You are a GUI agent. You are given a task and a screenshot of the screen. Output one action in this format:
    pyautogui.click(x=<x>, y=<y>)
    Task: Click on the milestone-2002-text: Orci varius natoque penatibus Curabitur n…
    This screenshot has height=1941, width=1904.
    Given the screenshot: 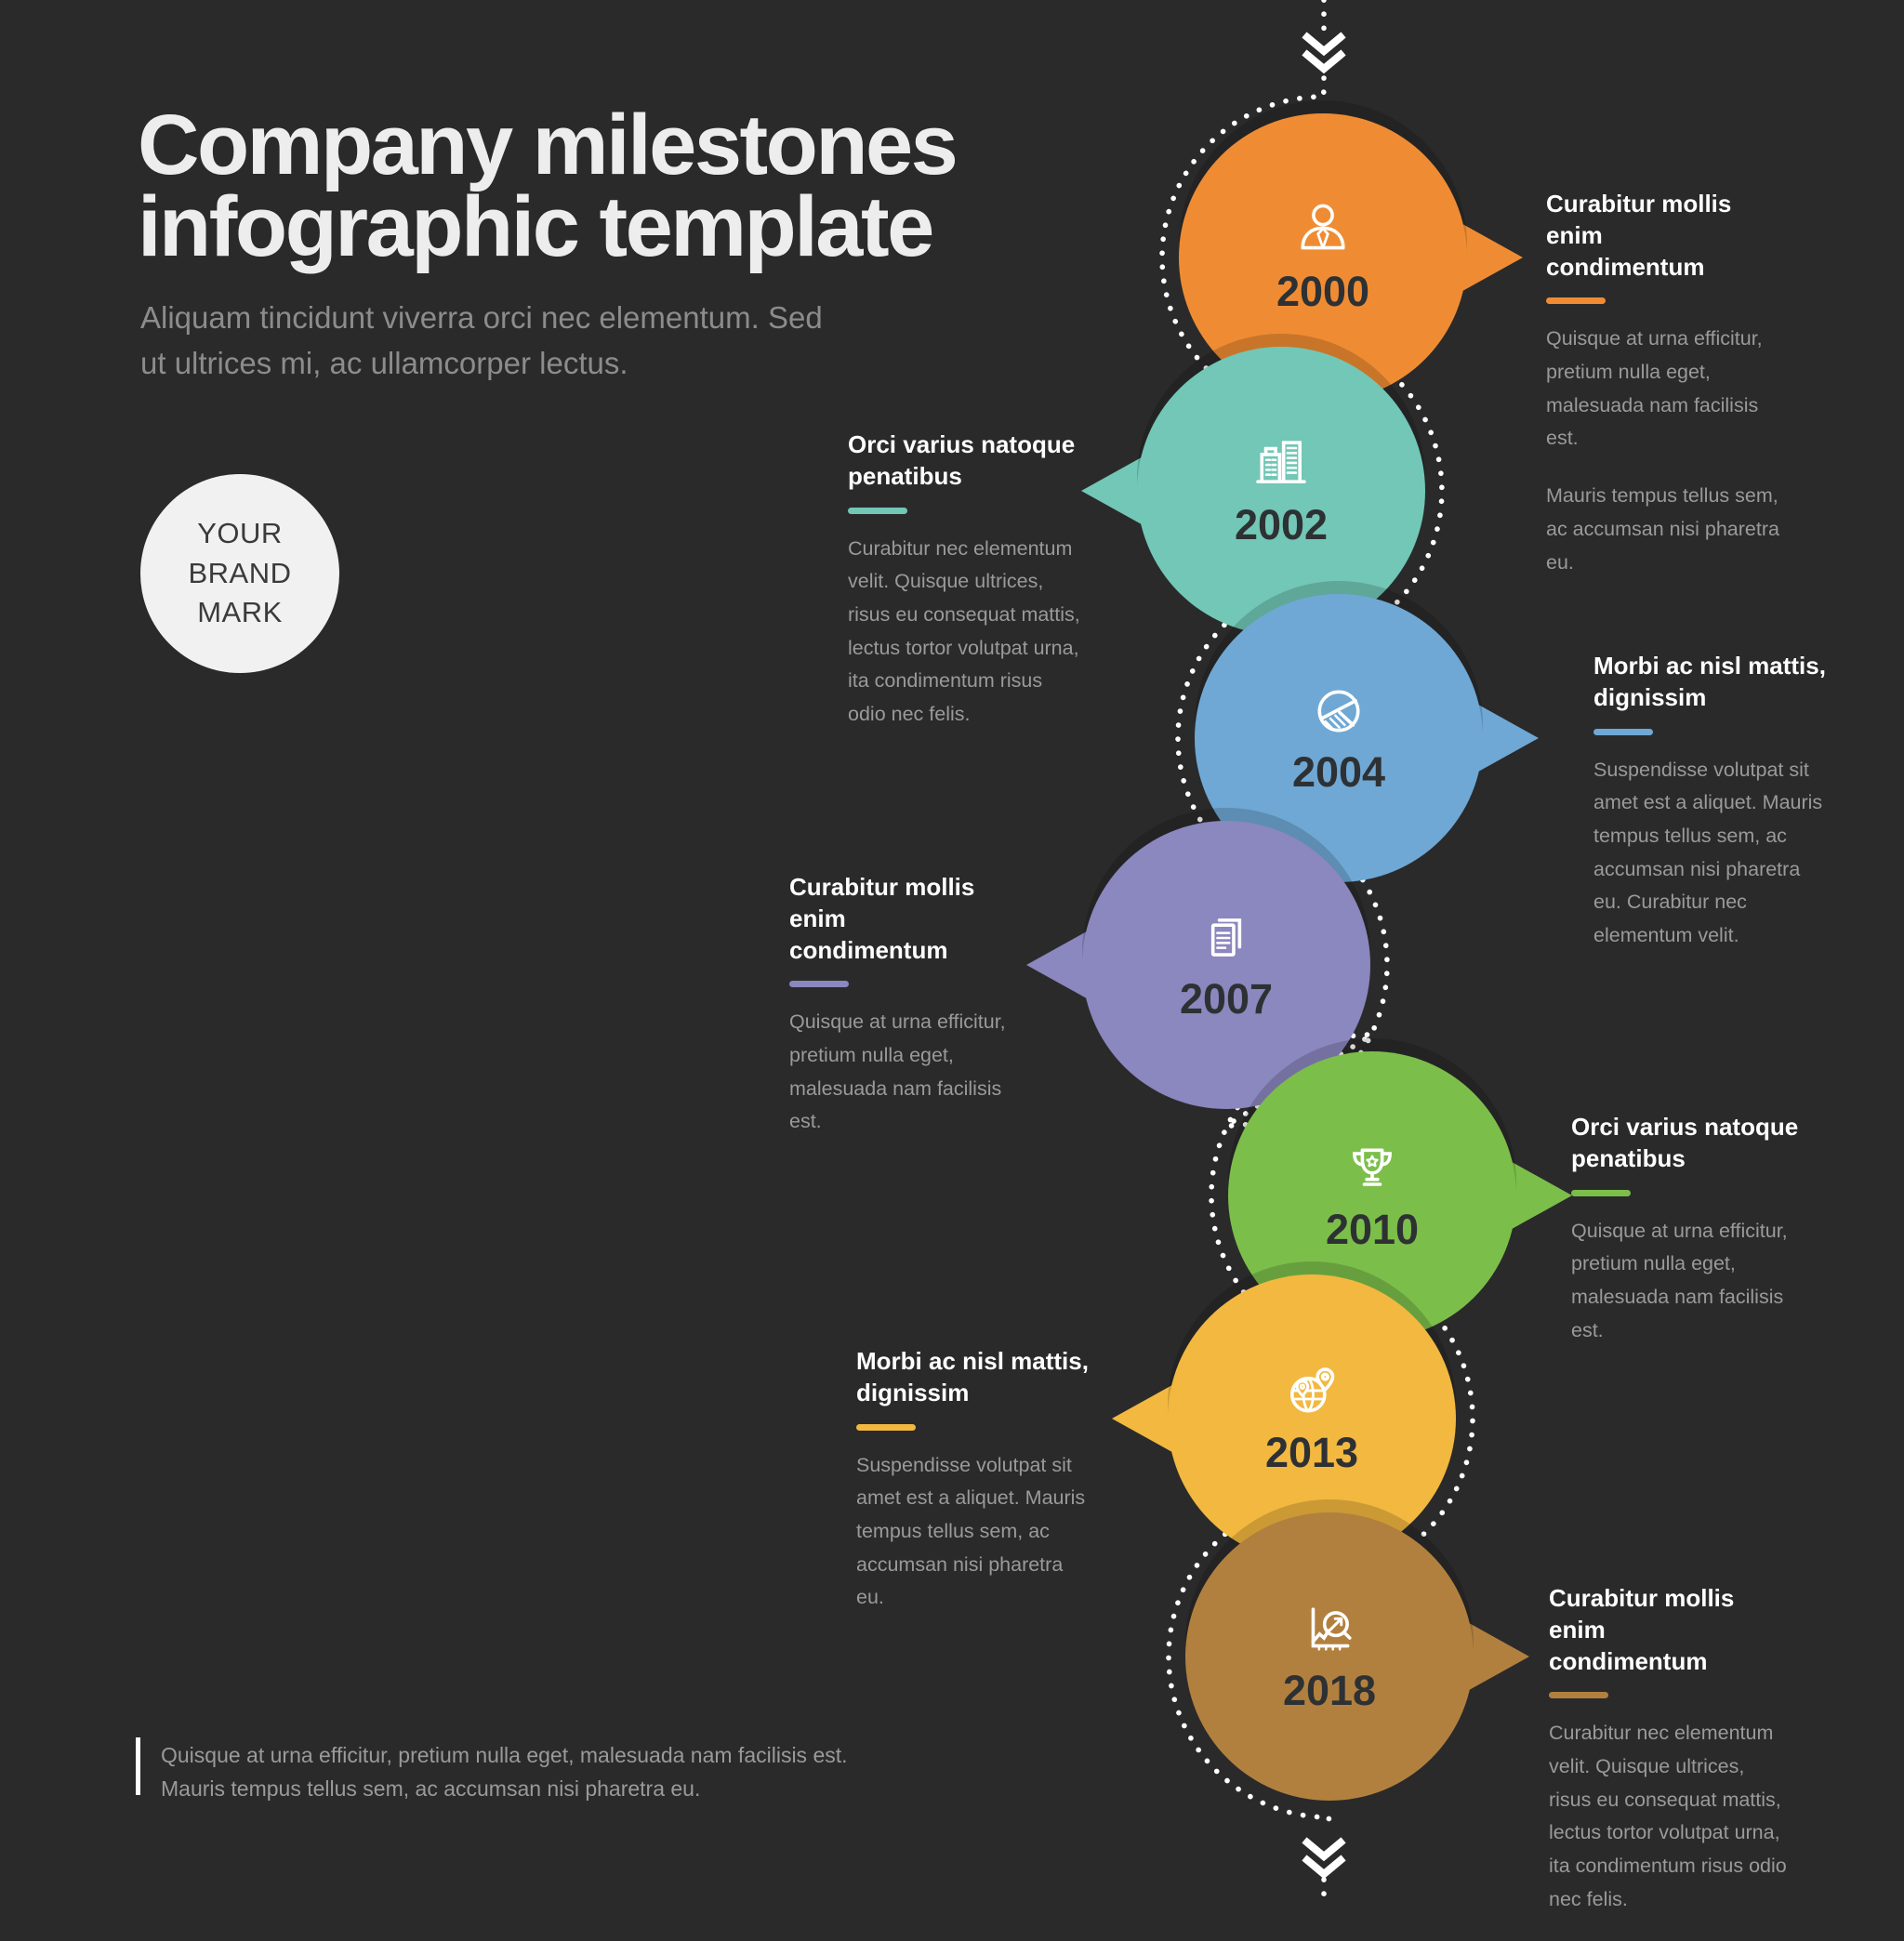 What is the action you would take?
    pyautogui.click(x=966, y=593)
    